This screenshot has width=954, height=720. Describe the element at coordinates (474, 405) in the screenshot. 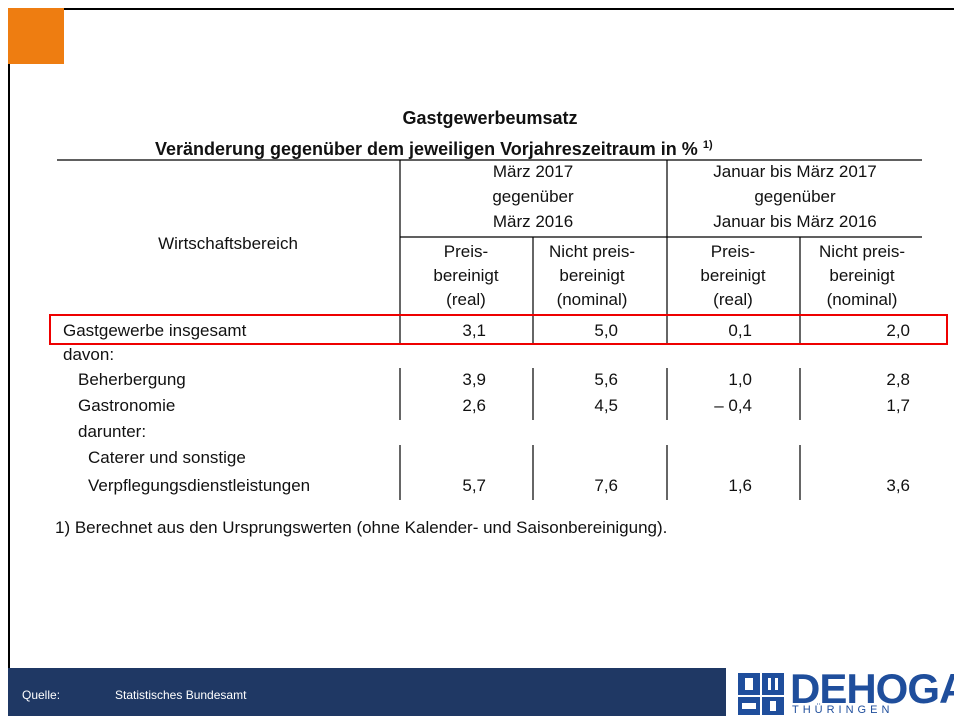

I see `cell-value: 2,6` at that location.